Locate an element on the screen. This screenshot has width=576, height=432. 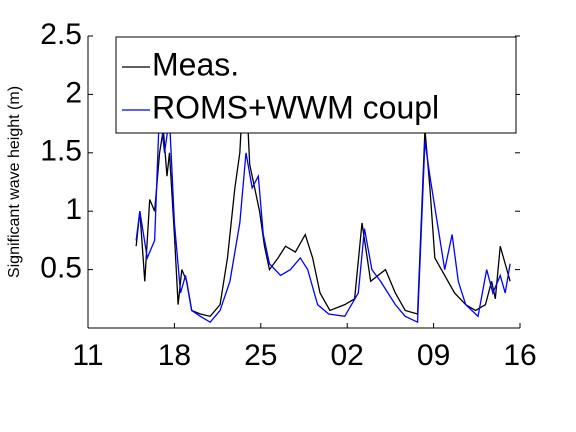
x-tick-label: 25 is located at coordinates (260, 355).